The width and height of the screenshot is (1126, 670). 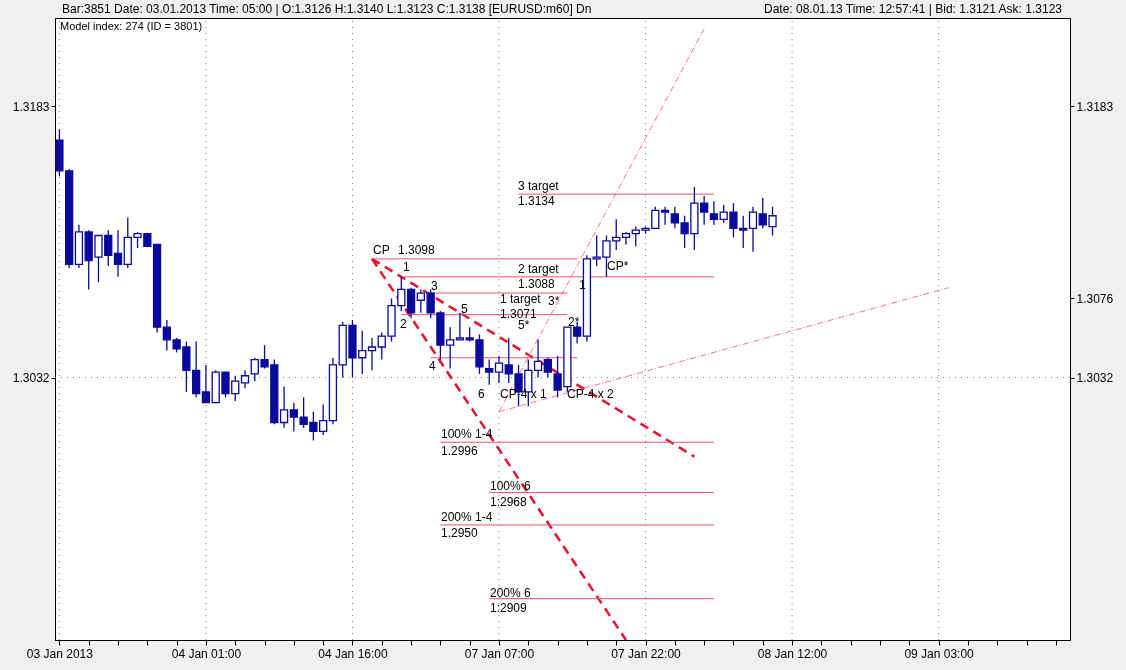 What do you see at coordinates (537, 284) in the screenshot?
I see `annotation: 1.3088` at bounding box center [537, 284].